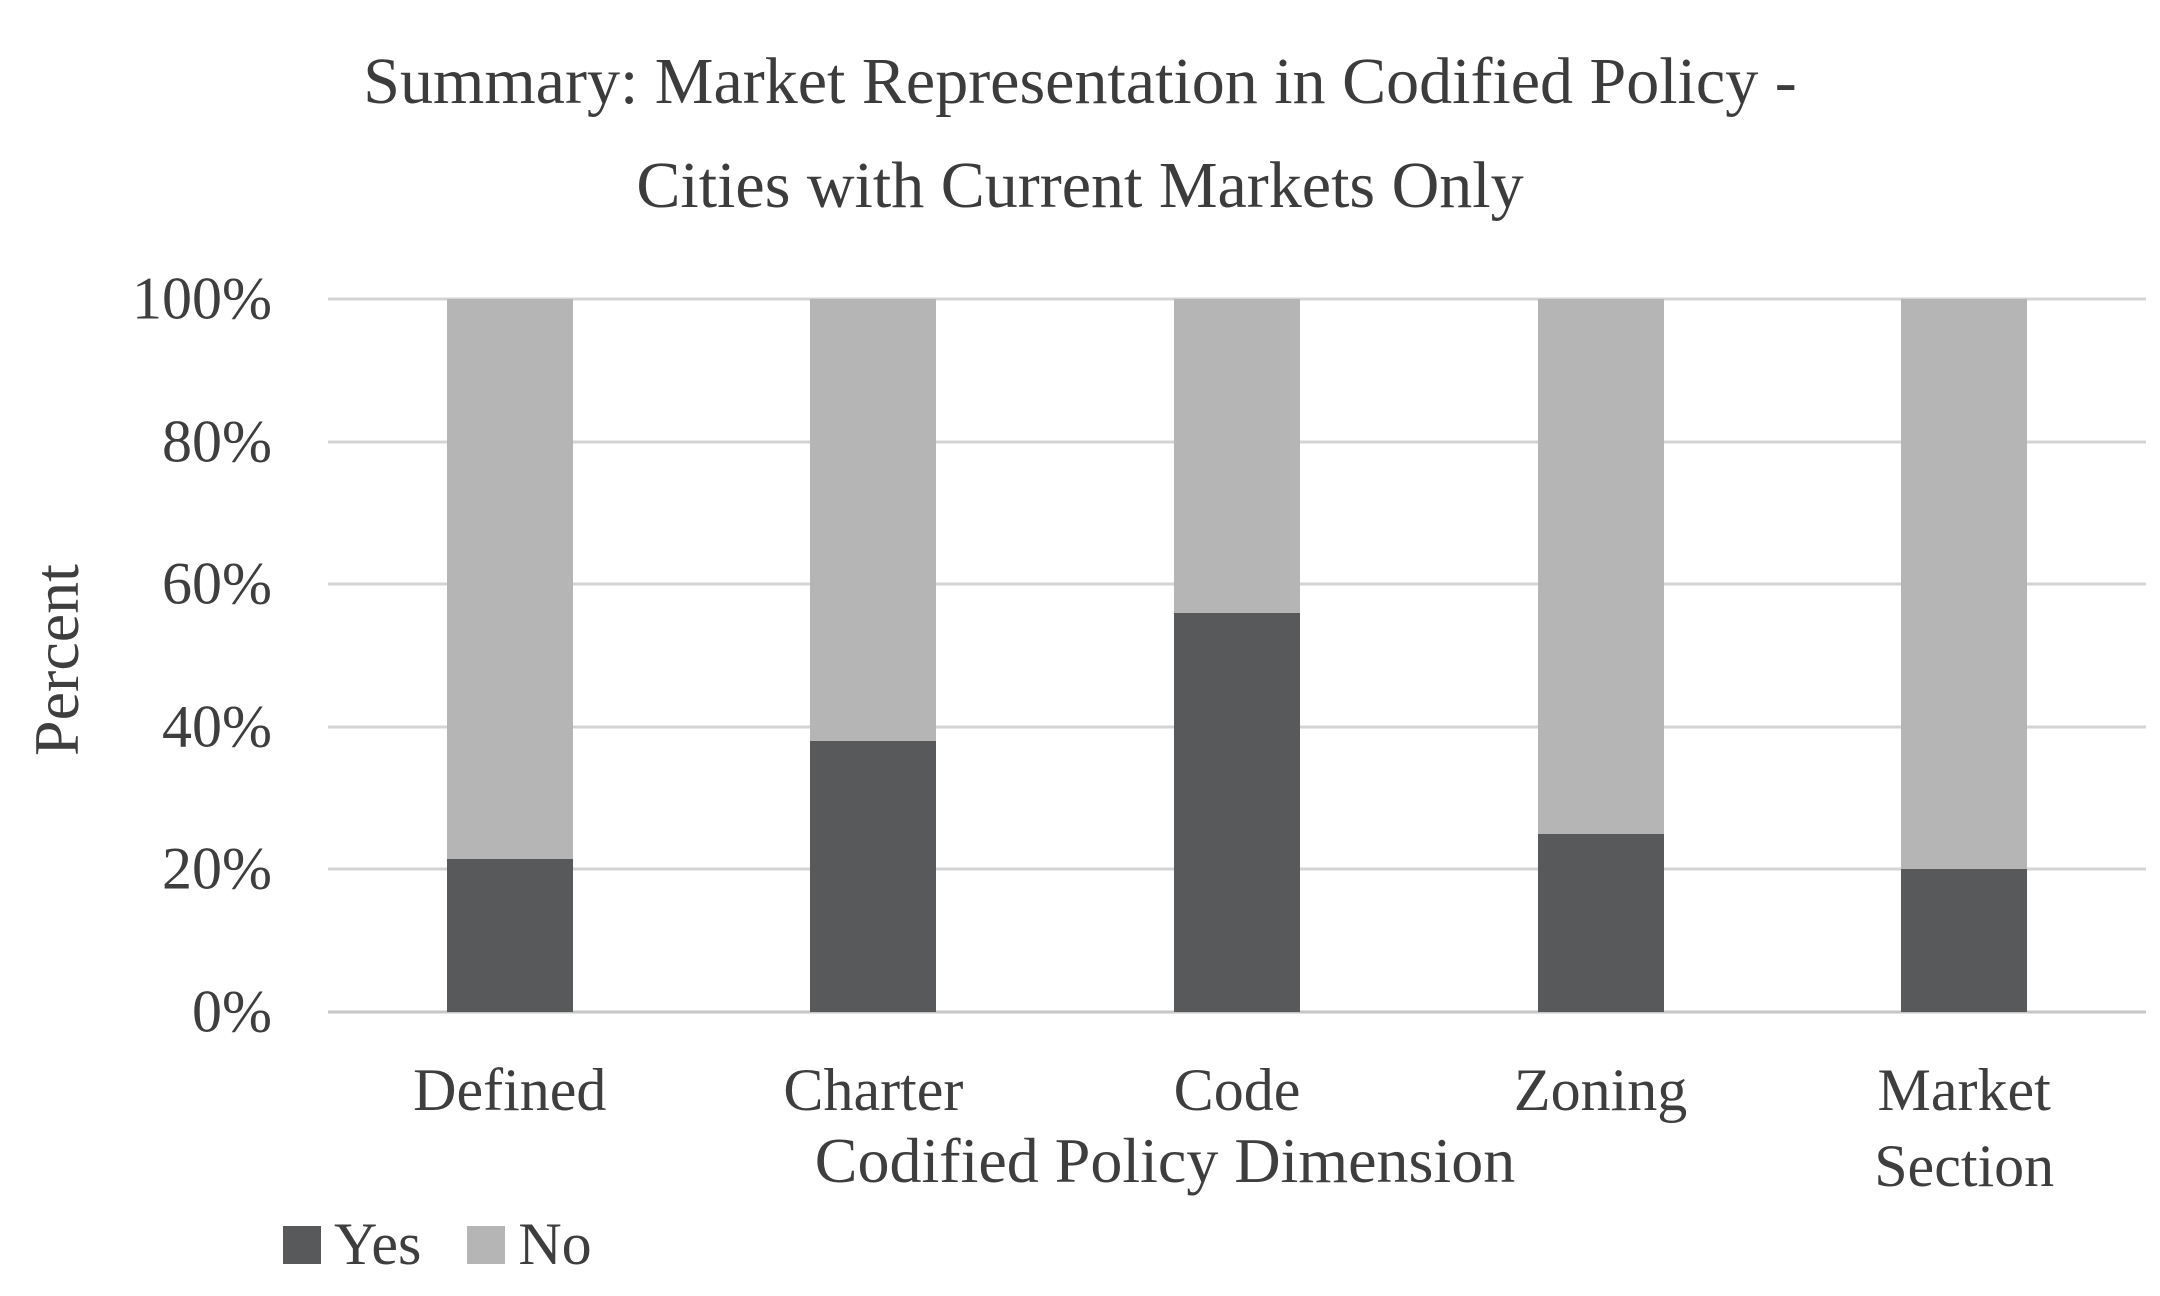  What do you see at coordinates (217, 868) in the screenshot?
I see `y-axis-tick-label: 20%` at bounding box center [217, 868].